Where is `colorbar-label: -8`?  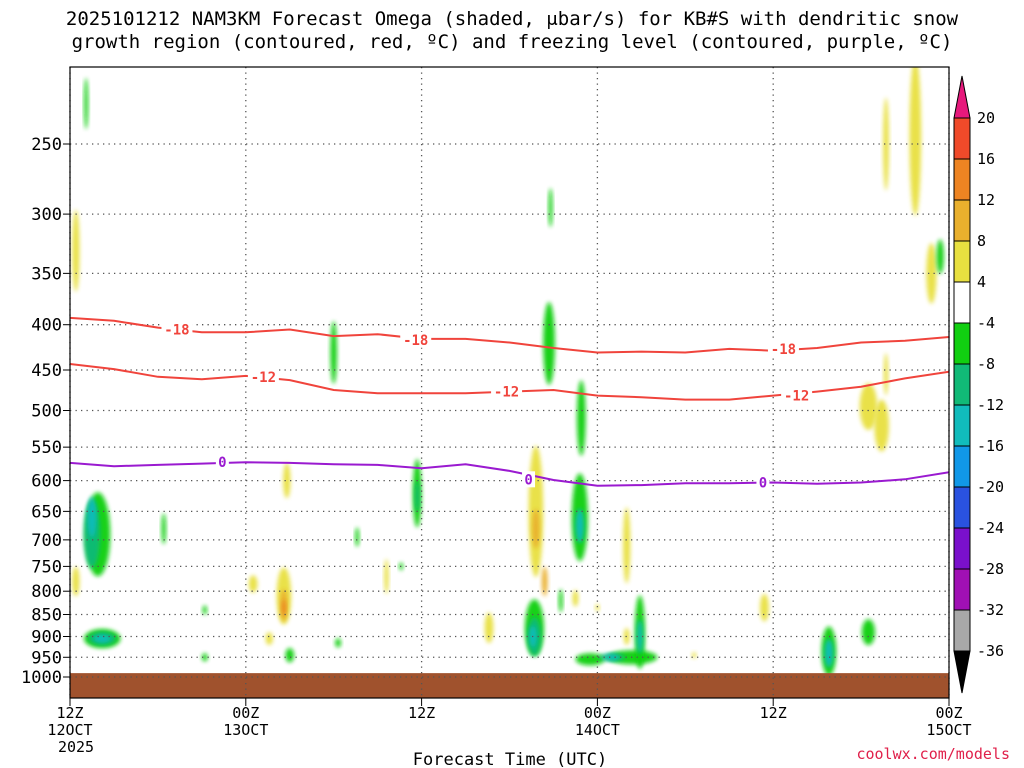
colorbar-label: -8 is located at coordinates (986, 364).